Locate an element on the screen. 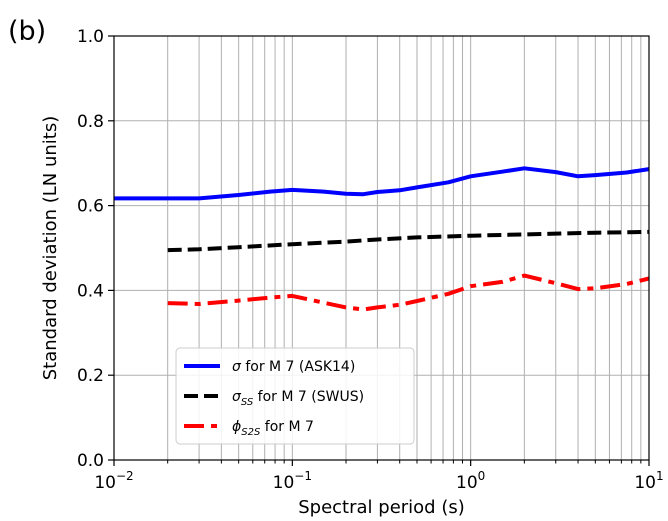  y-tick-label: 1.0 is located at coordinates (90, 37).